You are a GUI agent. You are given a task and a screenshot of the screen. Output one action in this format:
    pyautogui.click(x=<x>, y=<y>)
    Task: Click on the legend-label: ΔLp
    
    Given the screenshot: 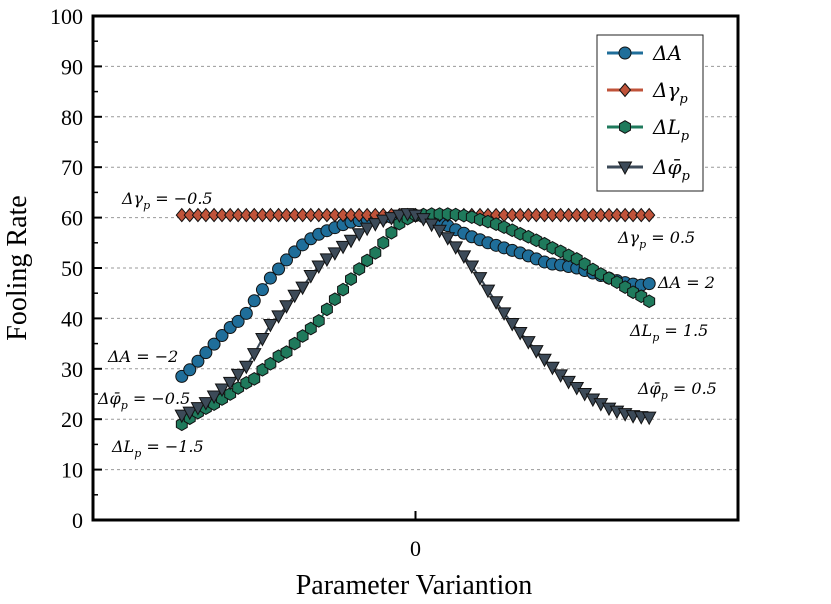 What is the action you would take?
    pyautogui.click(x=671, y=129)
    